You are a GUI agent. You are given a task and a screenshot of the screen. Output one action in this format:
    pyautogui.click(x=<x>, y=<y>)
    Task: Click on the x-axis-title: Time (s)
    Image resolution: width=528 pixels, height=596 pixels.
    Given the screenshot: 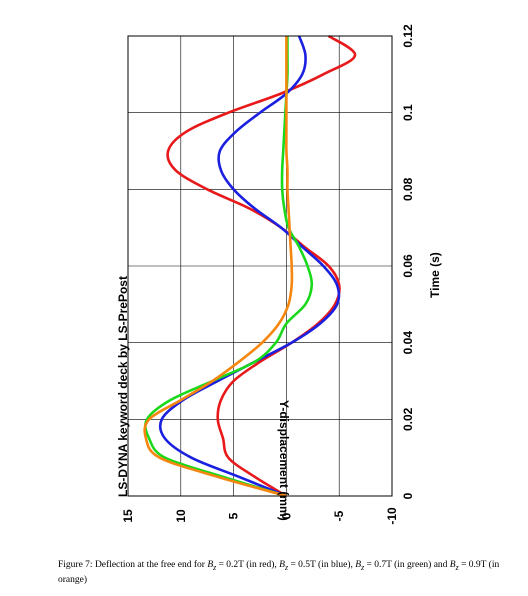 What is the action you would take?
    pyautogui.click(x=435, y=275)
    